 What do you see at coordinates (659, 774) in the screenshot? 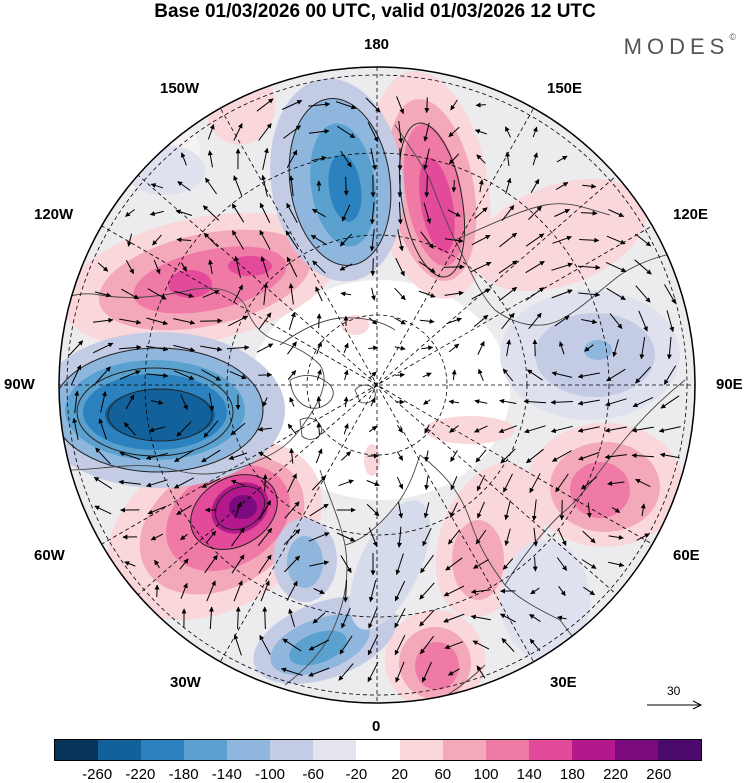
I see `colorbar-tick-label: 260` at bounding box center [659, 774].